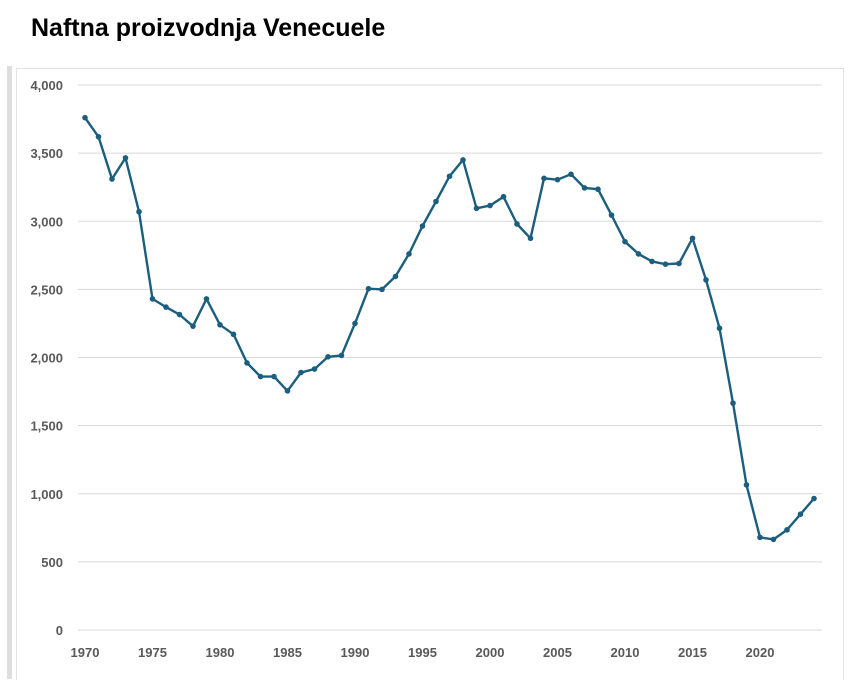  What do you see at coordinates (220, 652) in the screenshot?
I see `x-tick-label: 1980` at bounding box center [220, 652].